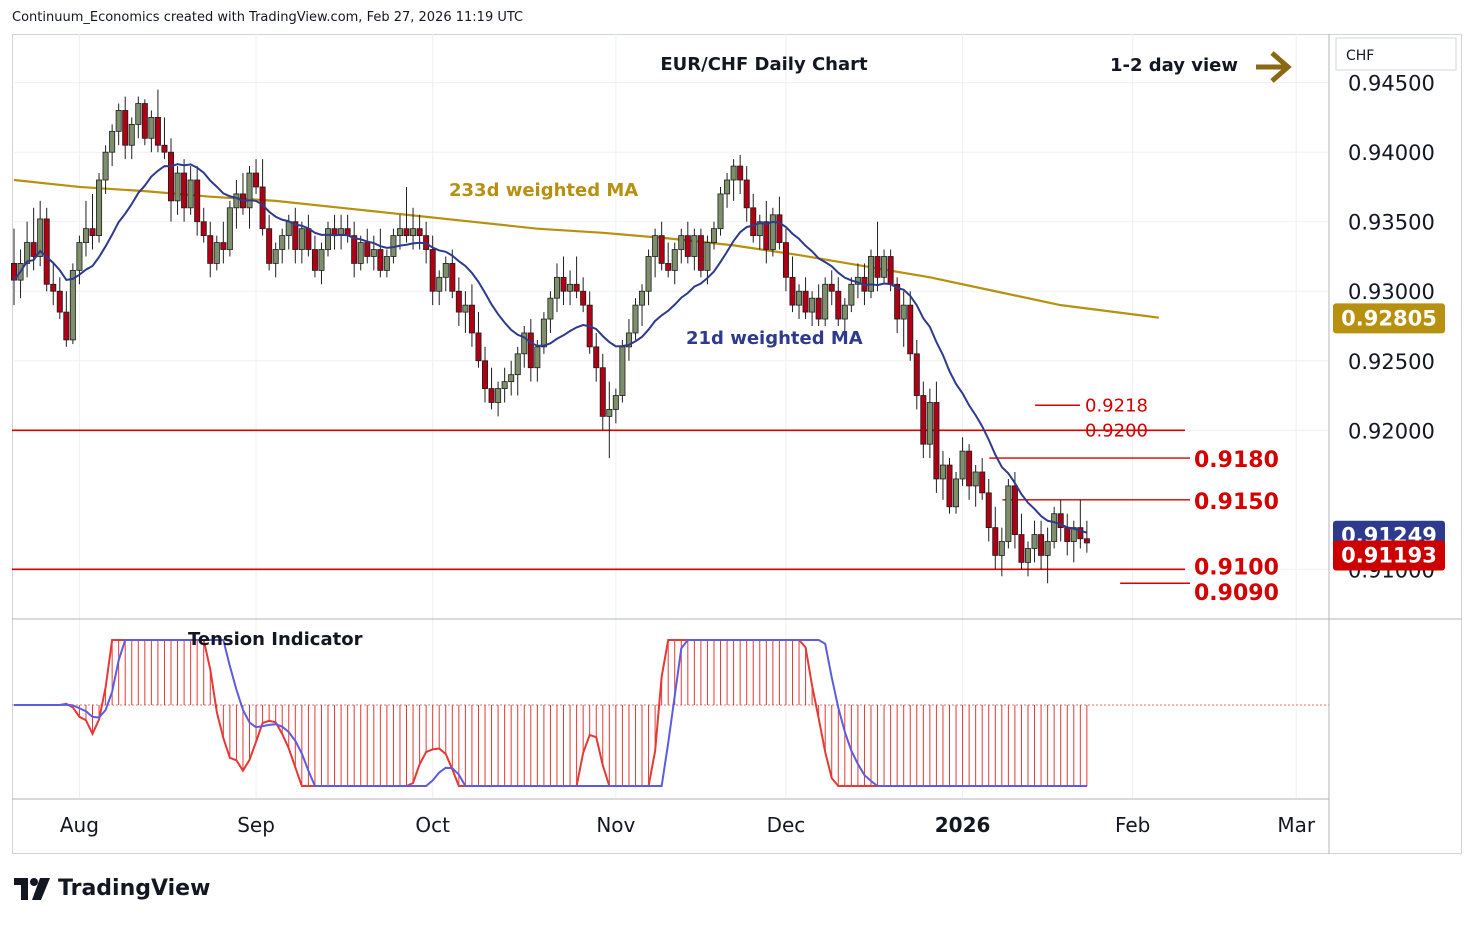  What do you see at coordinates (615, 825) in the screenshot?
I see `x-tick-label: Nov` at bounding box center [615, 825].